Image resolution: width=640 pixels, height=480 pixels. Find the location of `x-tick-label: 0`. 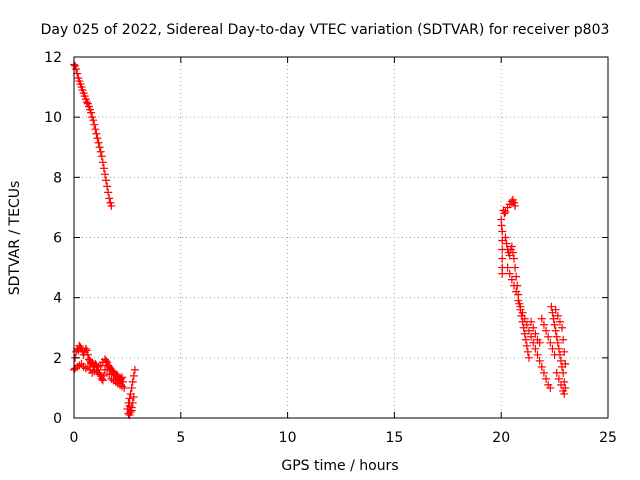

x-tick-label: 0 is located at coordinates (74, 438).